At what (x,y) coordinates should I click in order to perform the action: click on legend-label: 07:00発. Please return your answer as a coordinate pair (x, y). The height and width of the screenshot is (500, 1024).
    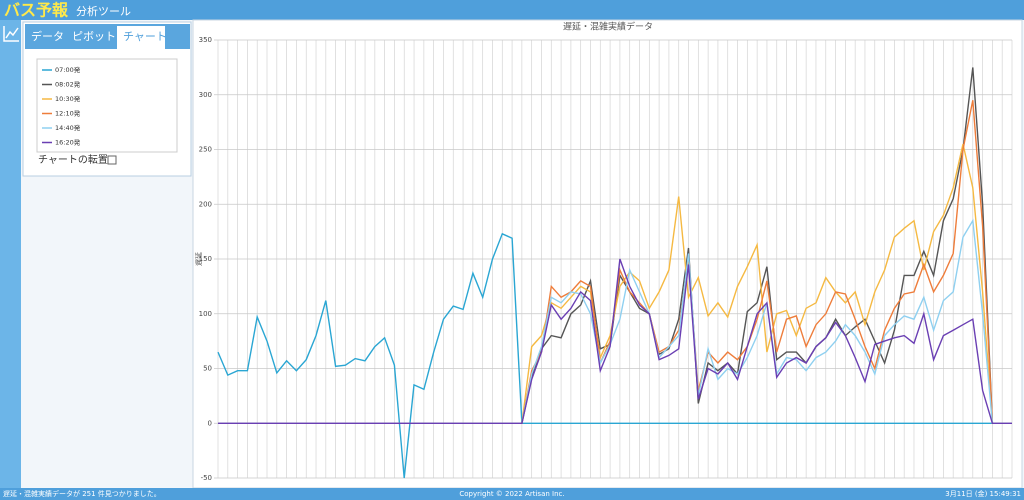
    Looking at the image, I should click on (68, 69).